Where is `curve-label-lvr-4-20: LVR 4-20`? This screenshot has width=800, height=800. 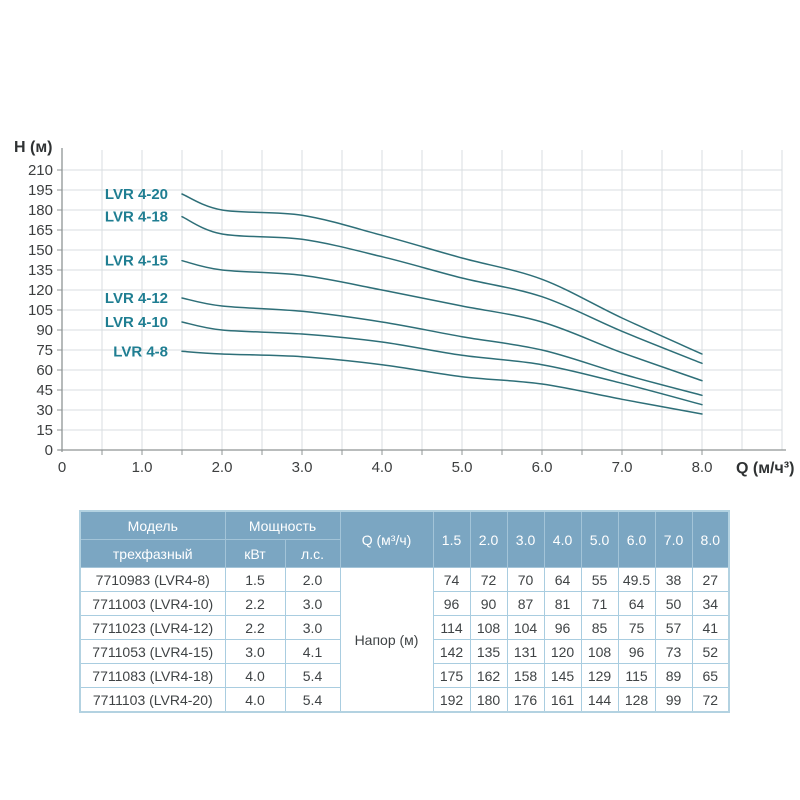 curve-label-lvr-4-20: LVR 4-20 is located at coordinates (136, 194).